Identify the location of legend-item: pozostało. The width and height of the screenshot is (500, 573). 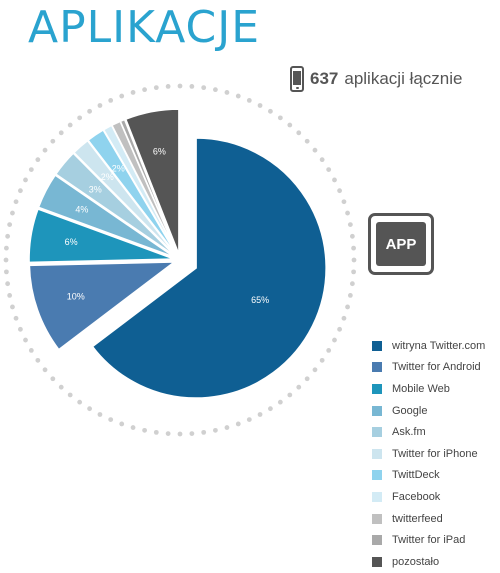
(428, 562).